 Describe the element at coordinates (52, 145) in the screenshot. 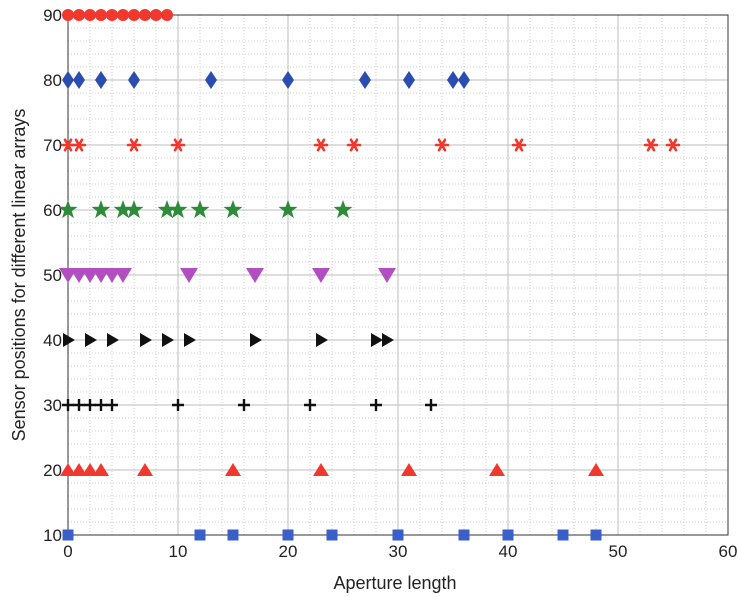

I see `y-tick-label: 70` at that location.